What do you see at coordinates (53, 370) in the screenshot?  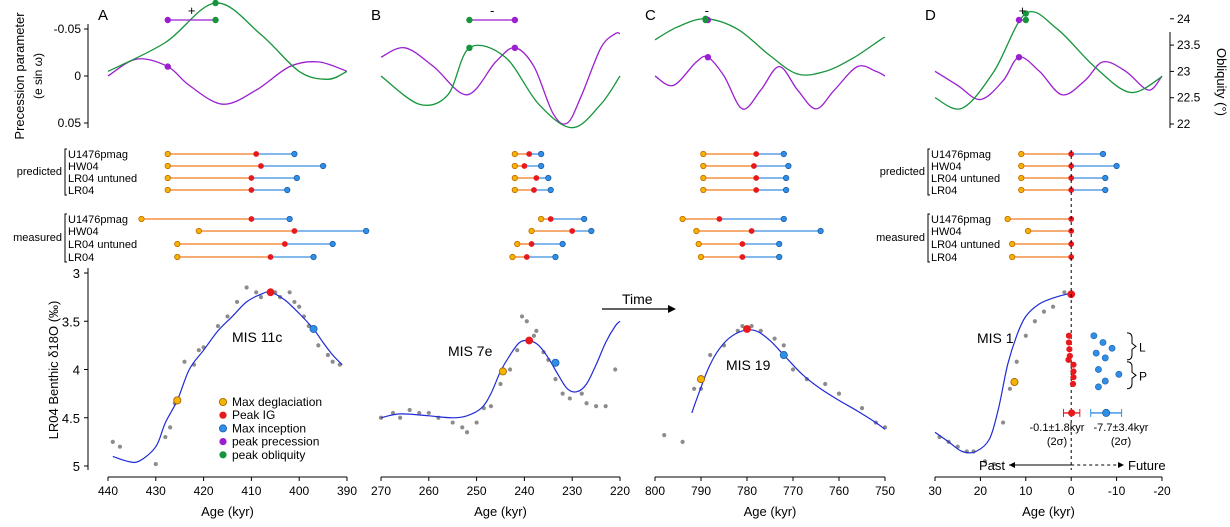 I see `d18o-axis-label: LR04 Benthic δ18O (‰)` at bounding box center [53, 370].